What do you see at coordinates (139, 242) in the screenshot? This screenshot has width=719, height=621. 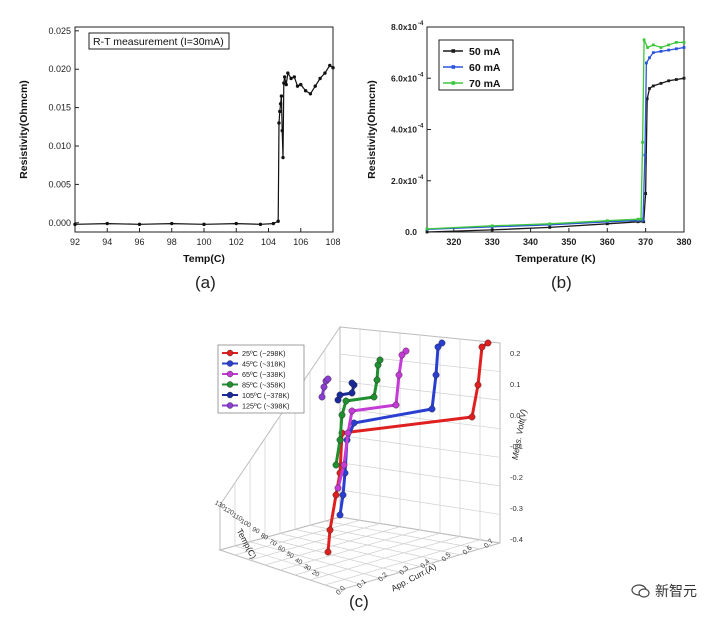 I see `x-tick-label: 96` at bounding box center [139, 242].